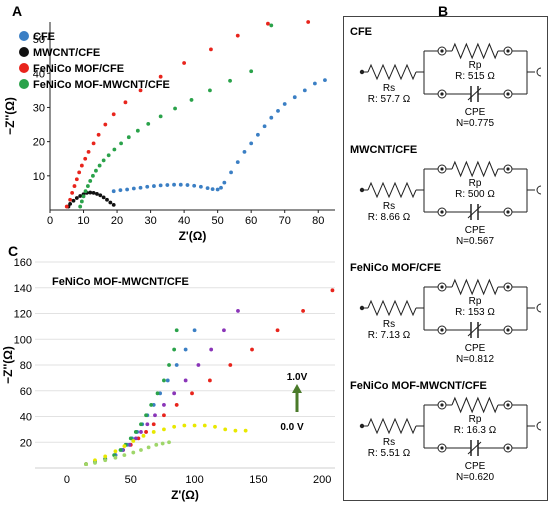  Describe the element at coordinates (218, 221) in the screenshot. I see `x-tick-label-a: 50` at that location.